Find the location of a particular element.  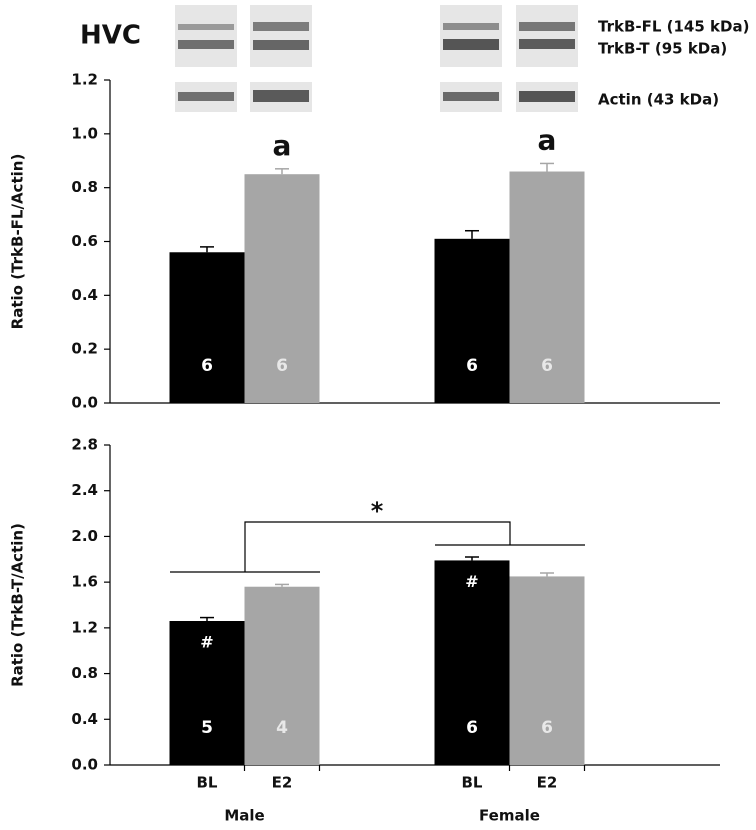

y-tick-label: 1.6 is located at coordinates (84, 582).